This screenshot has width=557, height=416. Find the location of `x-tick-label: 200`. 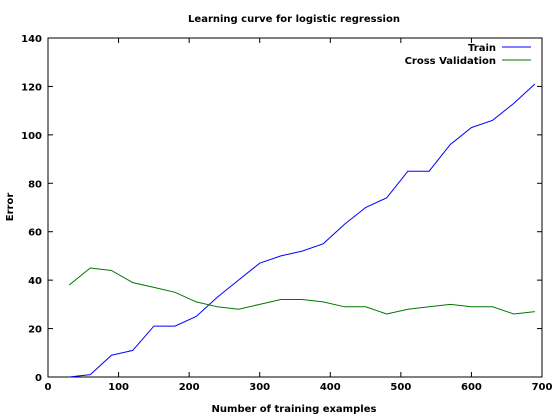

x-tick-label: 200 is located at coordinates (189, 387).